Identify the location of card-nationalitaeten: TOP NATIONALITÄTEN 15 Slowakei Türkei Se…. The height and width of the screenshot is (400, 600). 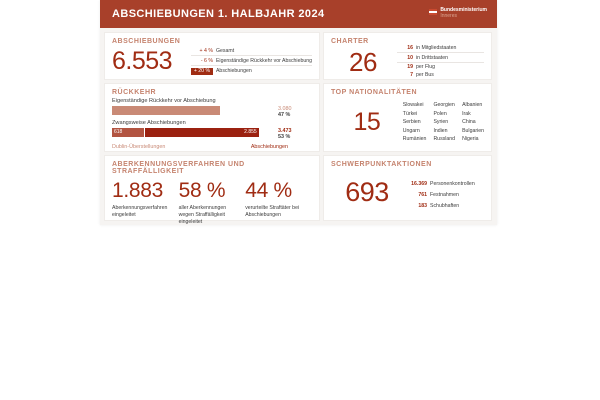
(407, 117).